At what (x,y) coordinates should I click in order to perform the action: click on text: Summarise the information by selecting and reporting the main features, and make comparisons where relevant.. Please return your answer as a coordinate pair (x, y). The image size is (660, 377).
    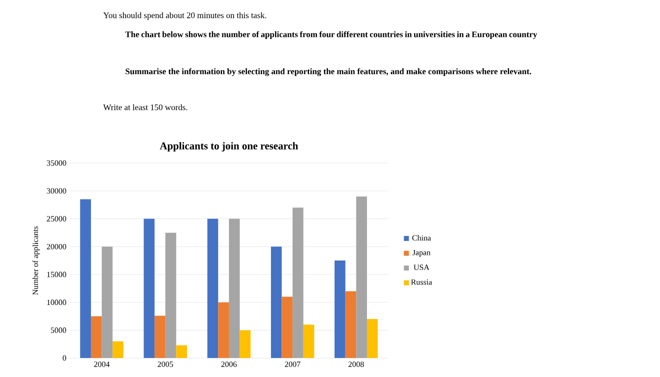
    Looking at the image, I should click on (329, 72).